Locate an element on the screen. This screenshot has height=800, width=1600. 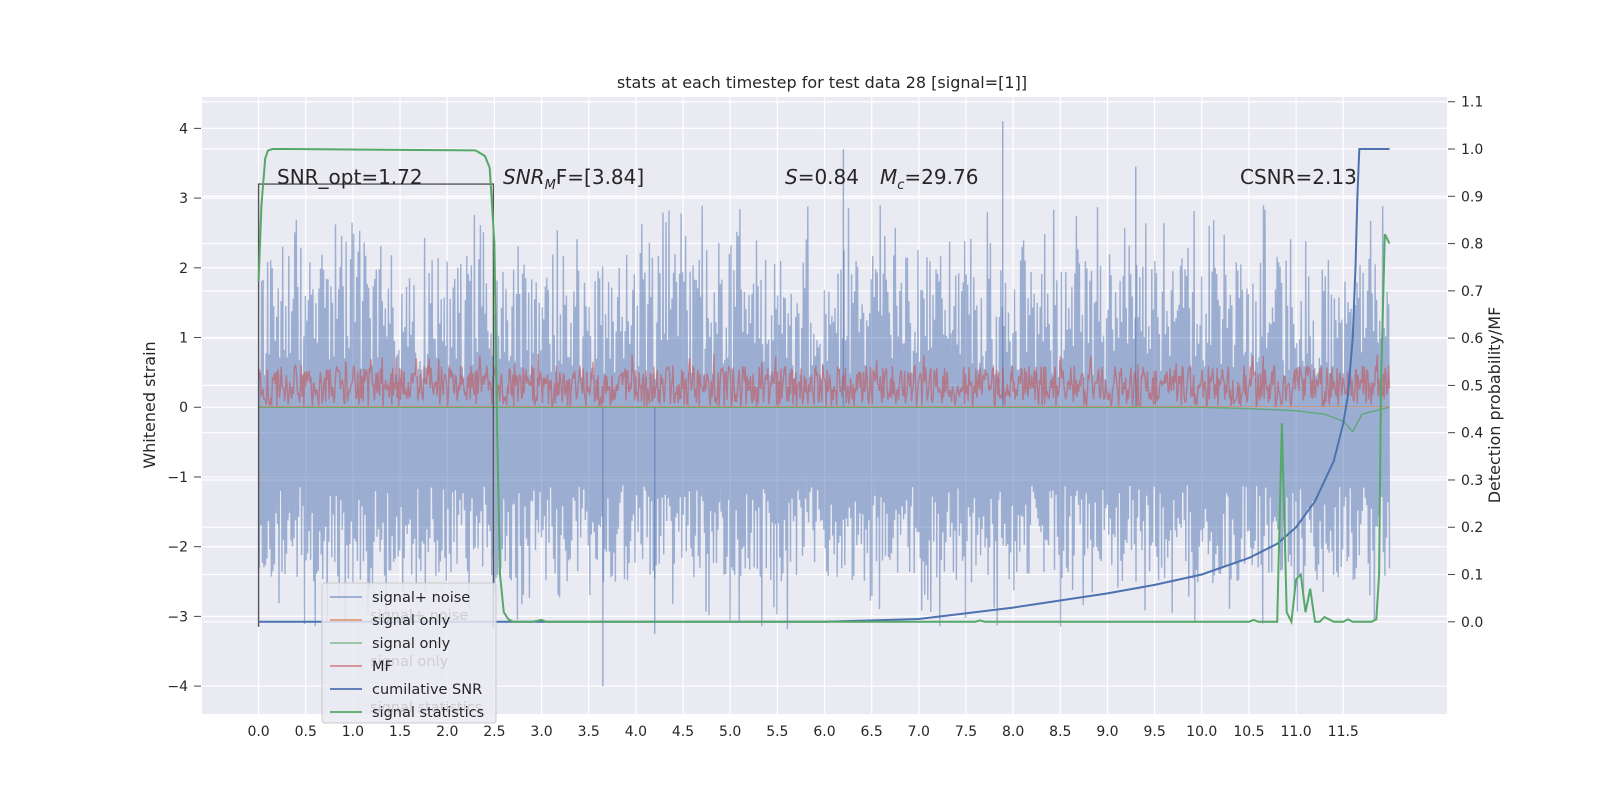
x-tick-label: 4.5 is located at coordinates (683, 732).